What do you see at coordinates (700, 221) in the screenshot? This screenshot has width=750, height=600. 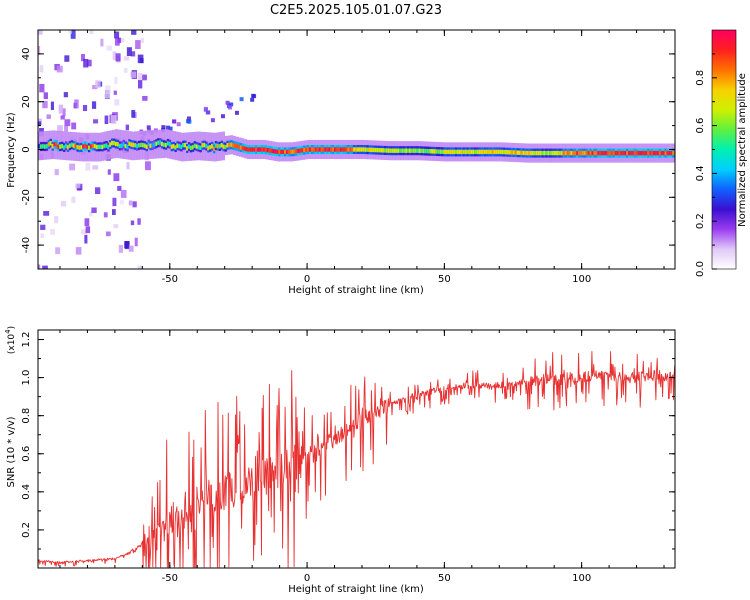 I see `colorbar-tick-label: 0.2` at bounding box center [700, 221].